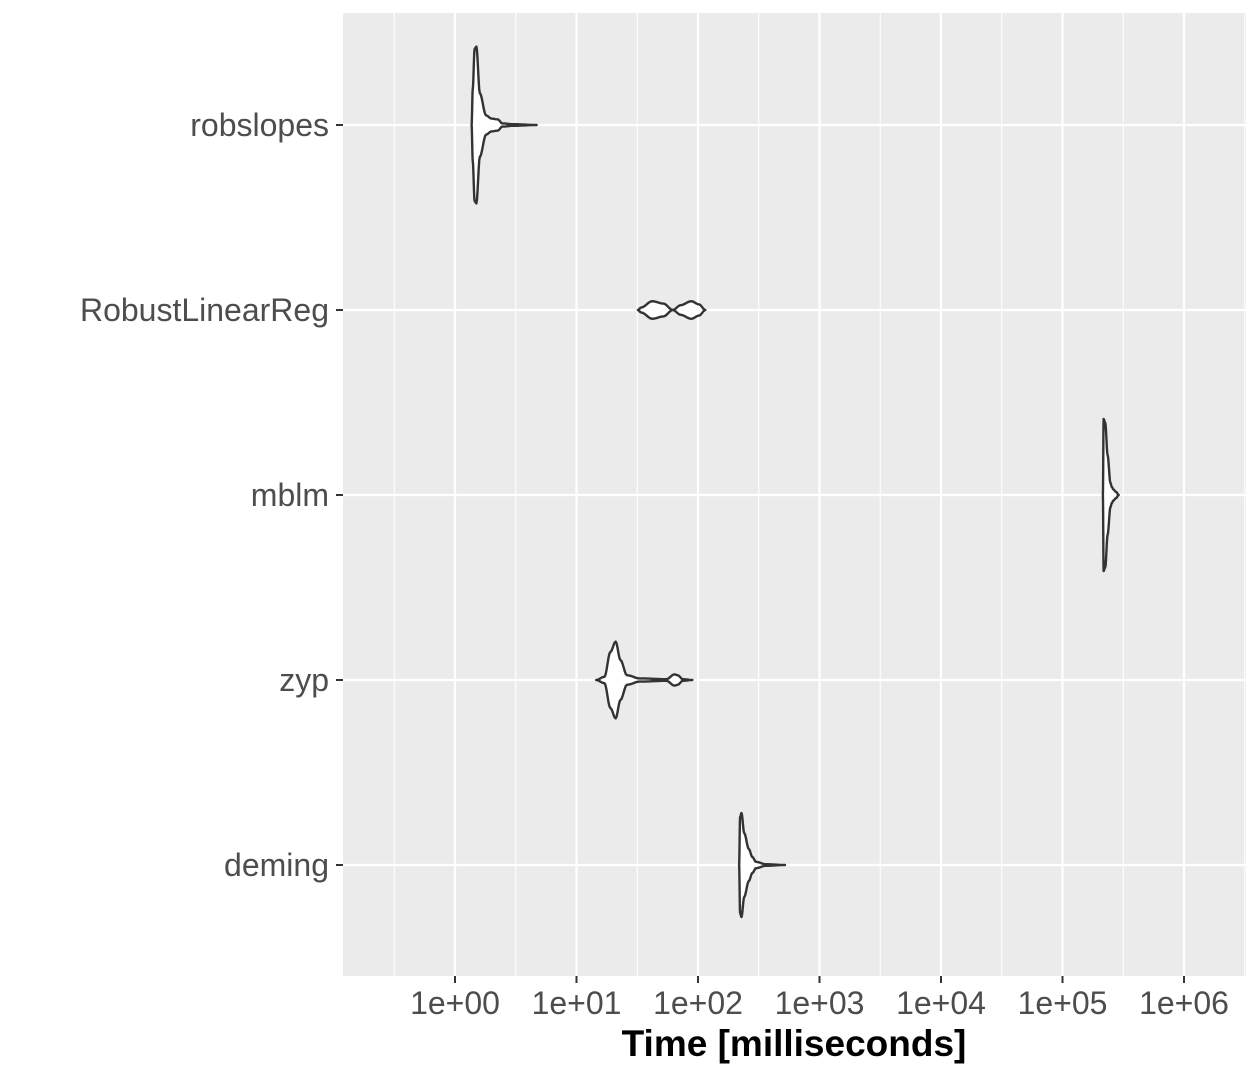  Describe the element at coordinates (577, 1003) in the screenshot. I see `x-tick-label: 1e+01` at that location.